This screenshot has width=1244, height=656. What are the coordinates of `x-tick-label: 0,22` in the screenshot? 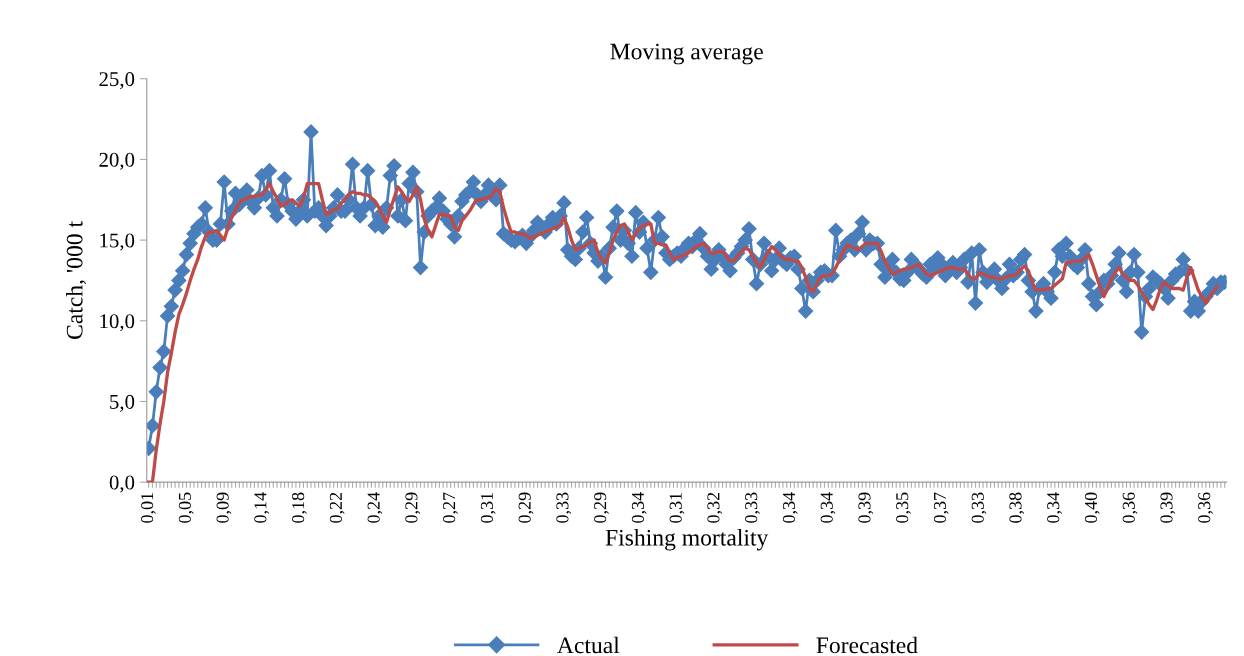 It's located at (337, 507).